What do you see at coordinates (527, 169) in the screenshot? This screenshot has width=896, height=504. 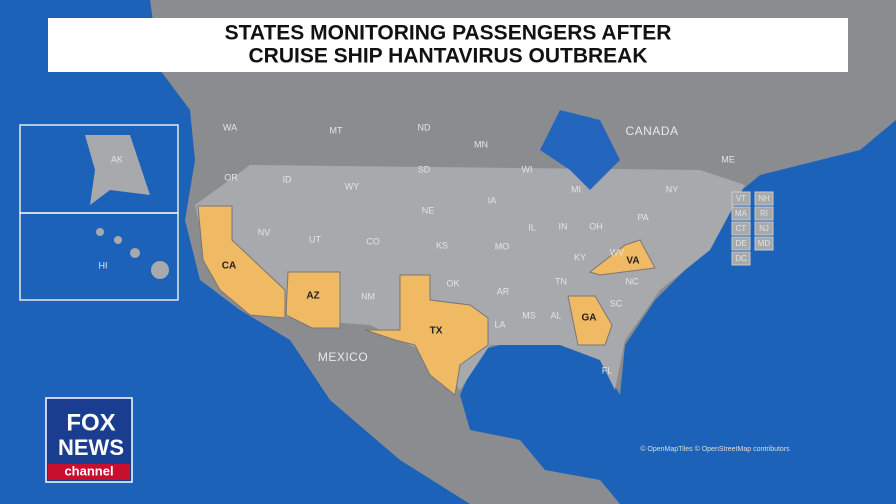 I see `state-label: WI` at bounding box center [527, 169].